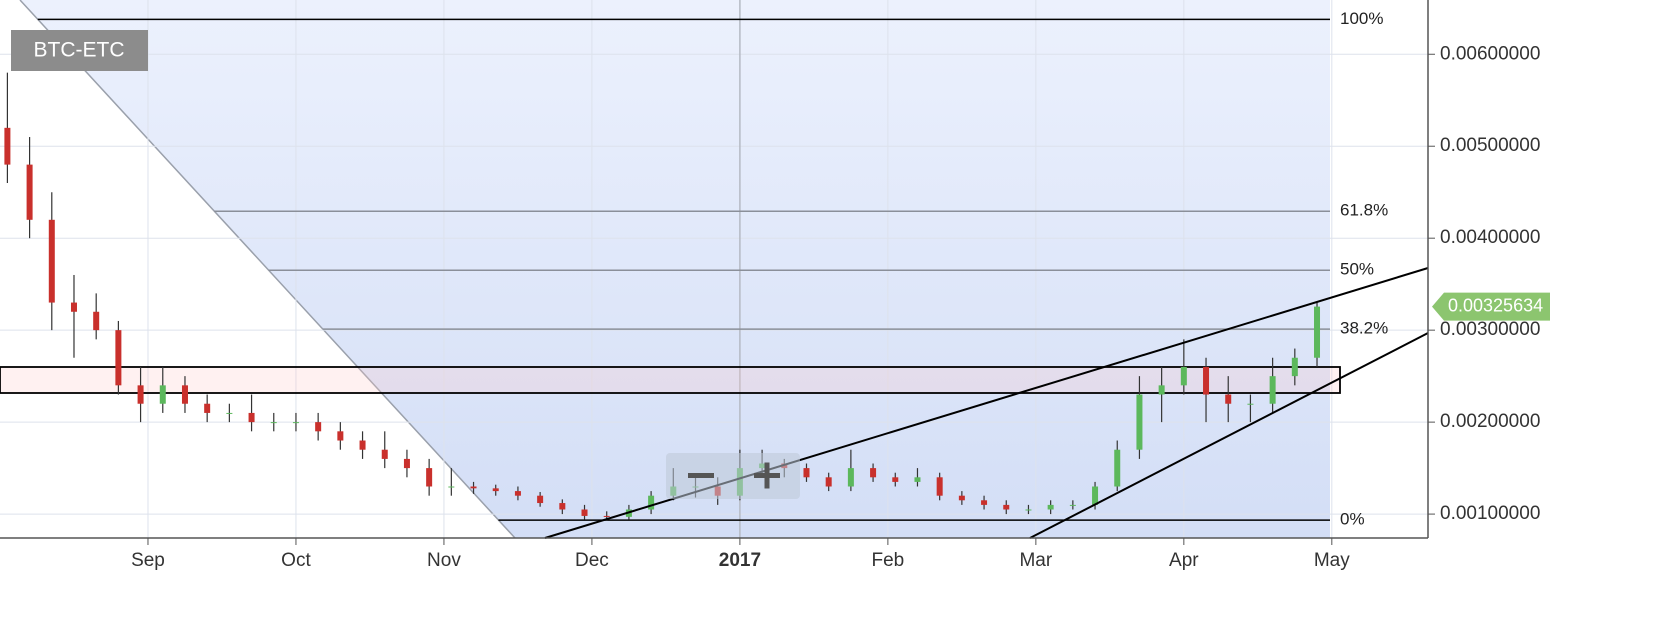  I want to click on x-tick-label: May, so click(1332, 560).